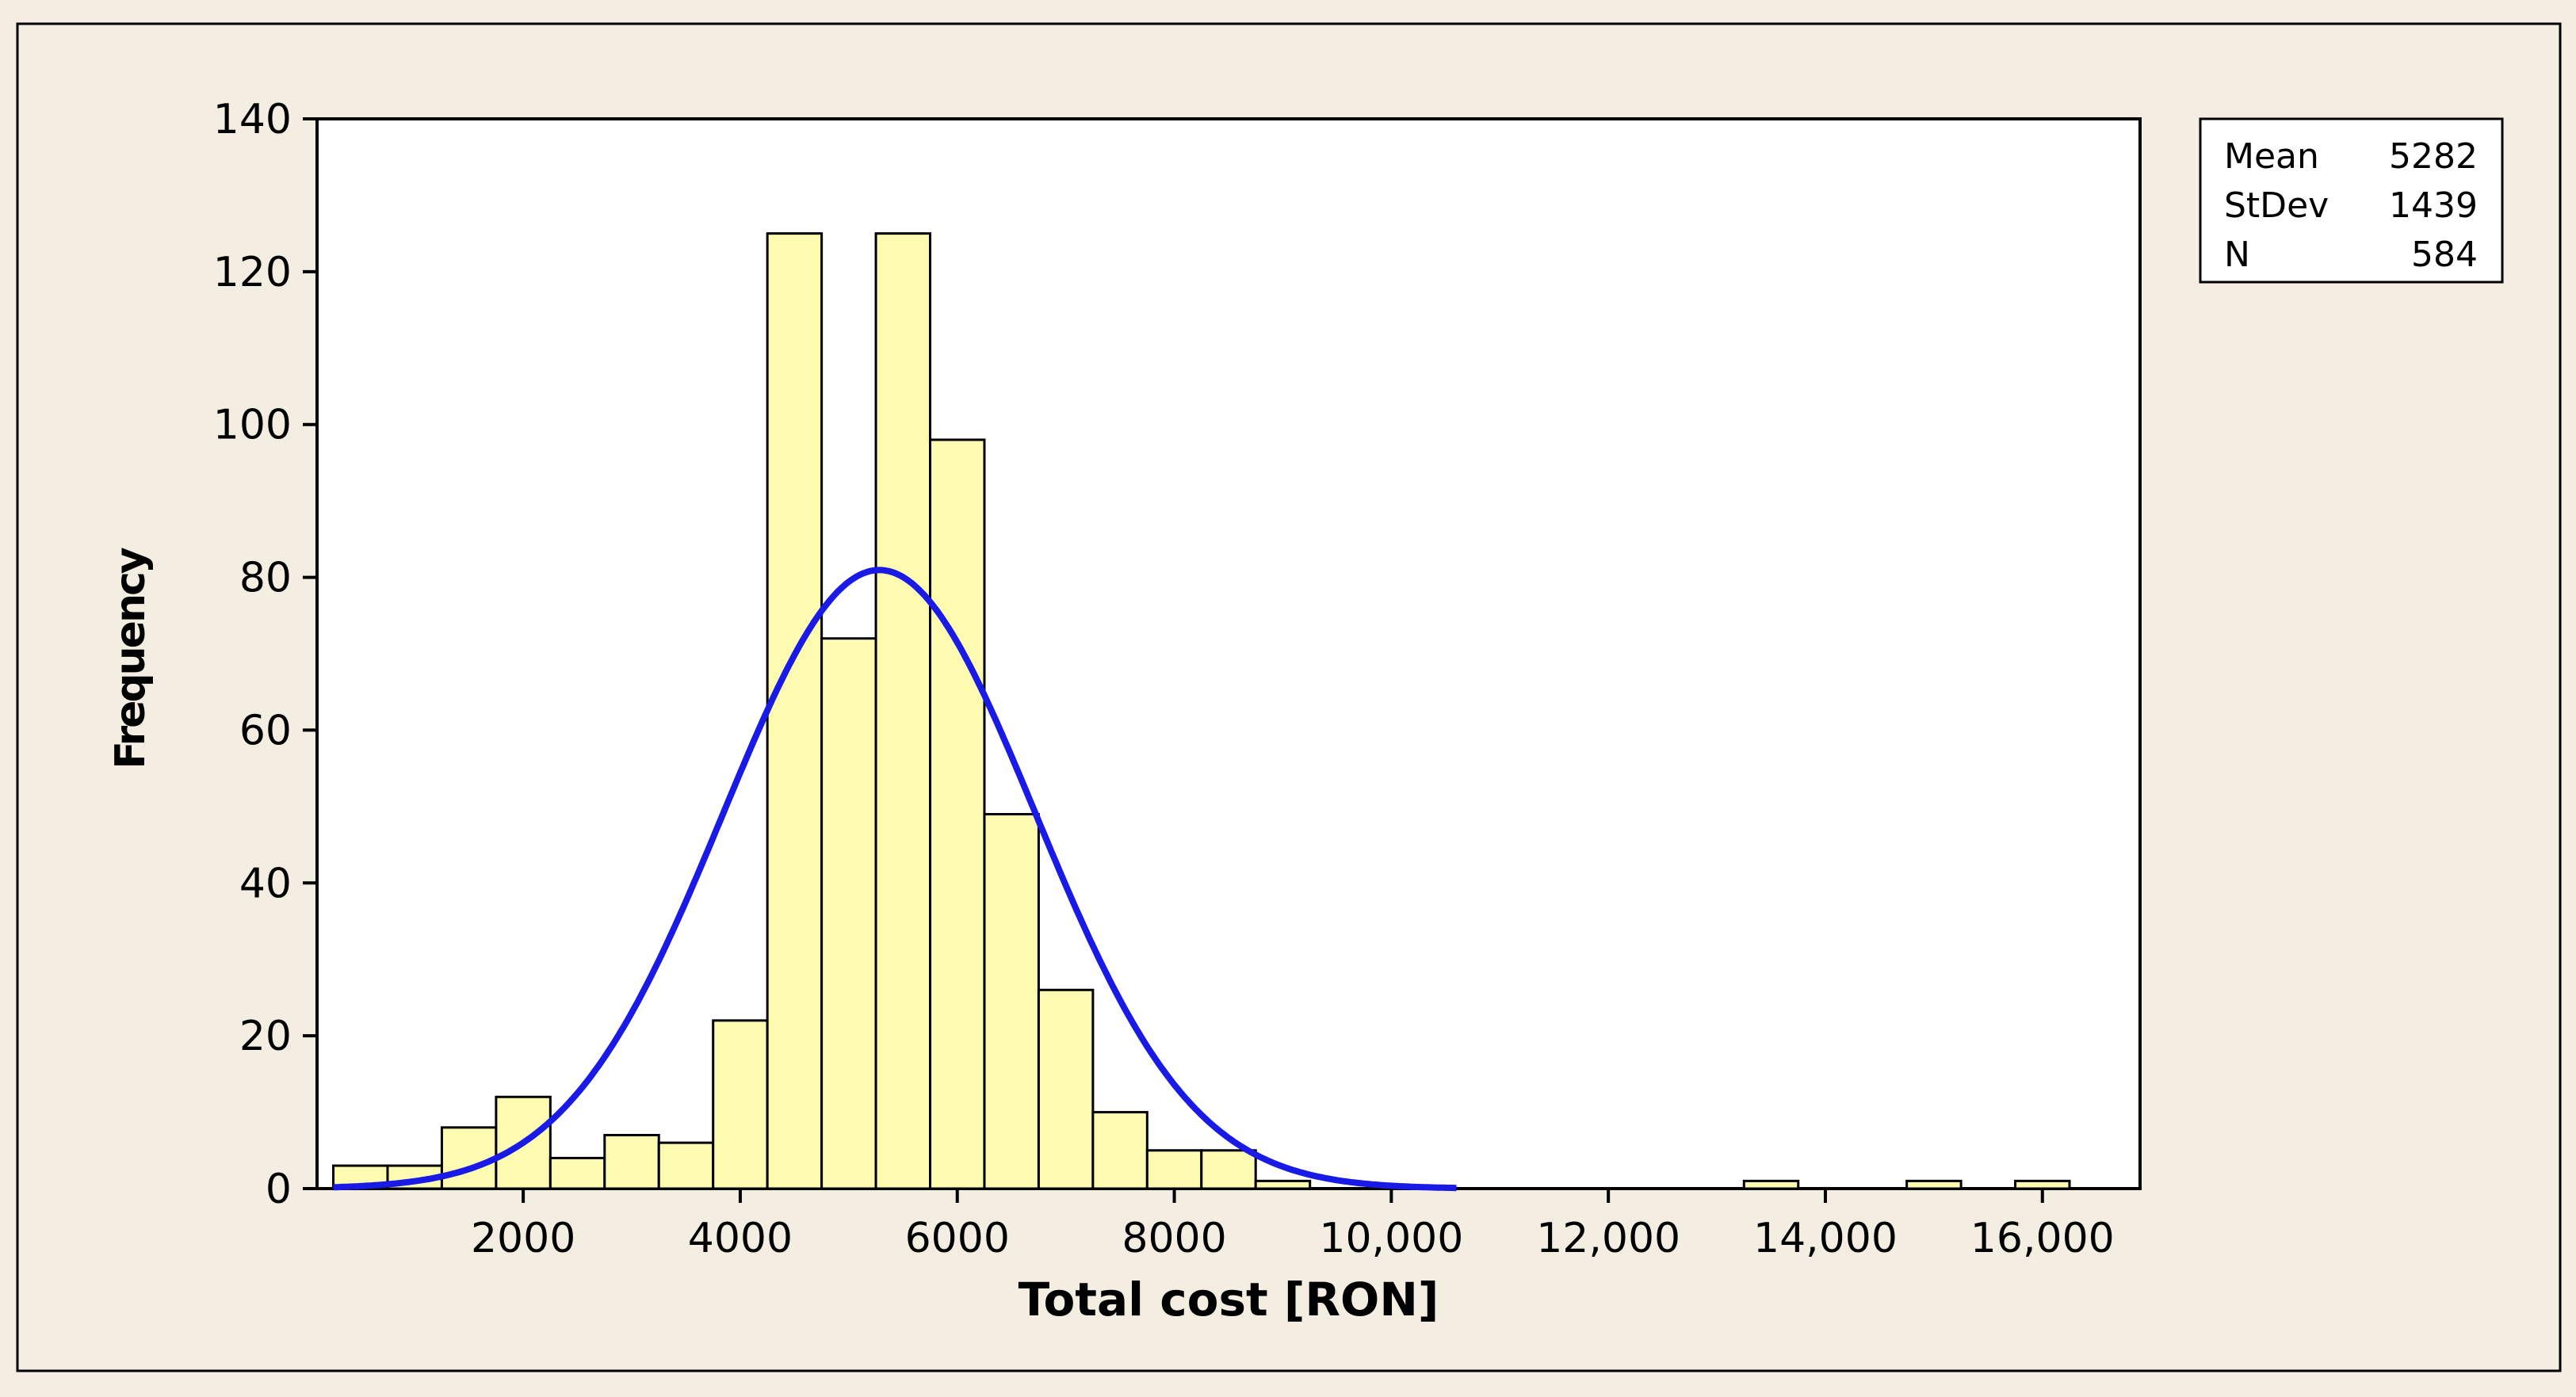  What do you see at coordinates (265, 578) in the screenshot?
I see `y-tick-label: 80` at bounding box center [265, 578].